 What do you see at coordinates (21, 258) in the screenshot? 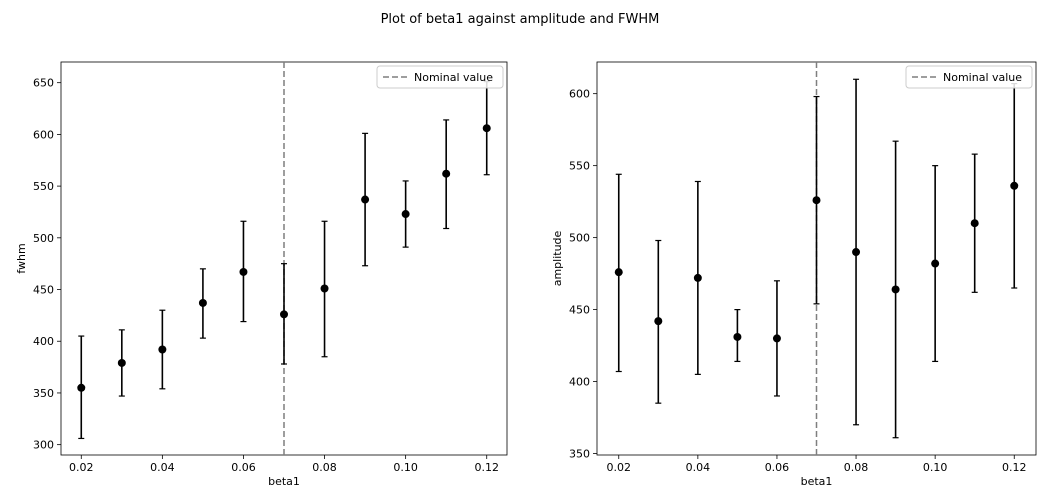
I see `y-axis-label: fwhm` at bounding box center [21, 258].